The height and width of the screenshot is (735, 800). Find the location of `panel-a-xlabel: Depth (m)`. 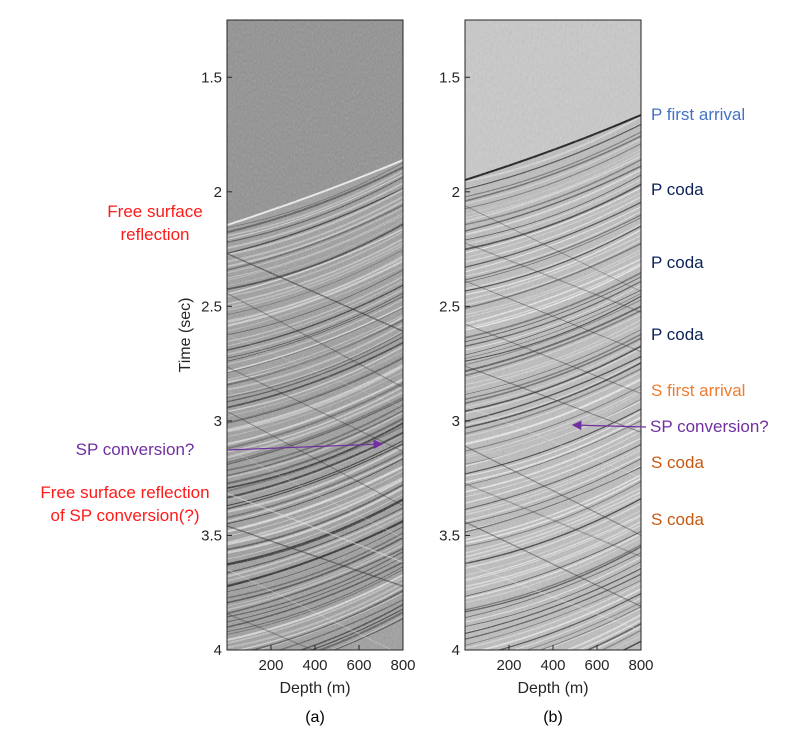

panel-a-xlabel: Depth (m) is located at coordinates (314, 688).